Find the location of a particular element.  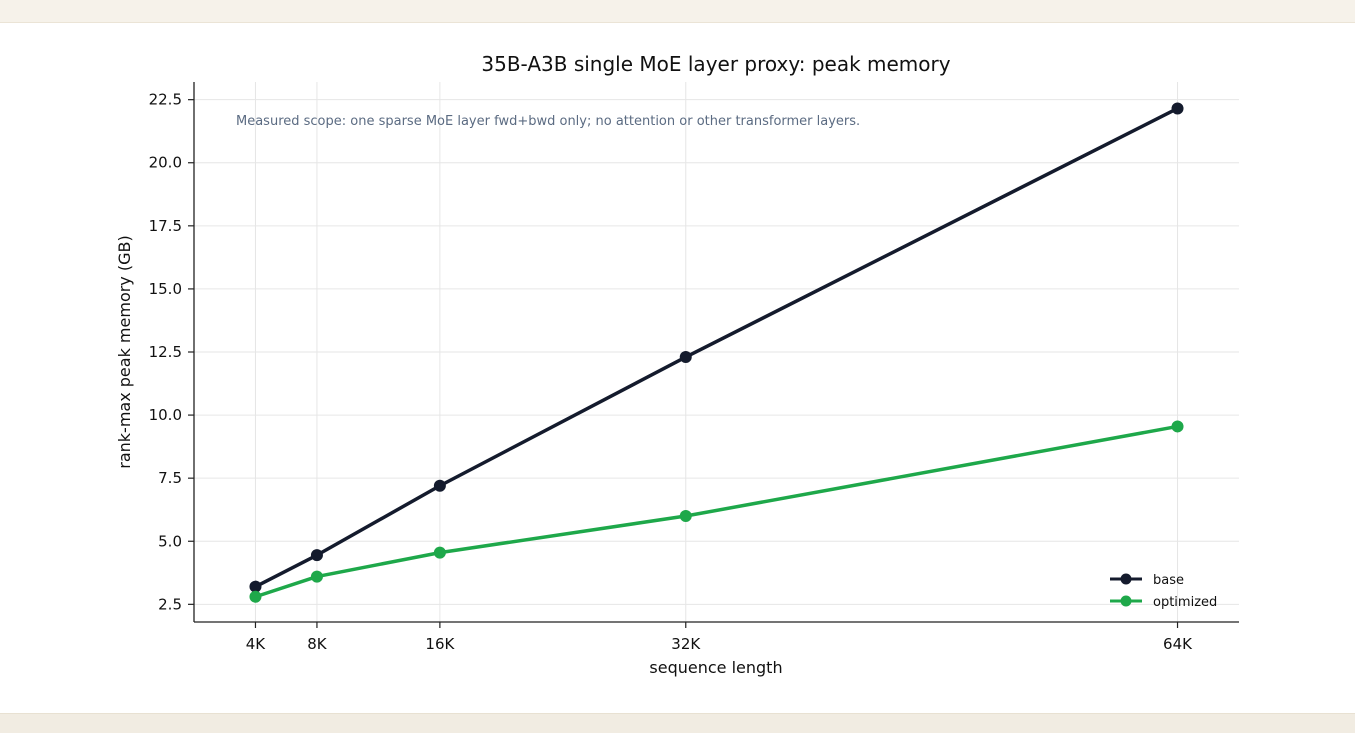

x-tick-label: 16K is located at coordinates (440, 644).